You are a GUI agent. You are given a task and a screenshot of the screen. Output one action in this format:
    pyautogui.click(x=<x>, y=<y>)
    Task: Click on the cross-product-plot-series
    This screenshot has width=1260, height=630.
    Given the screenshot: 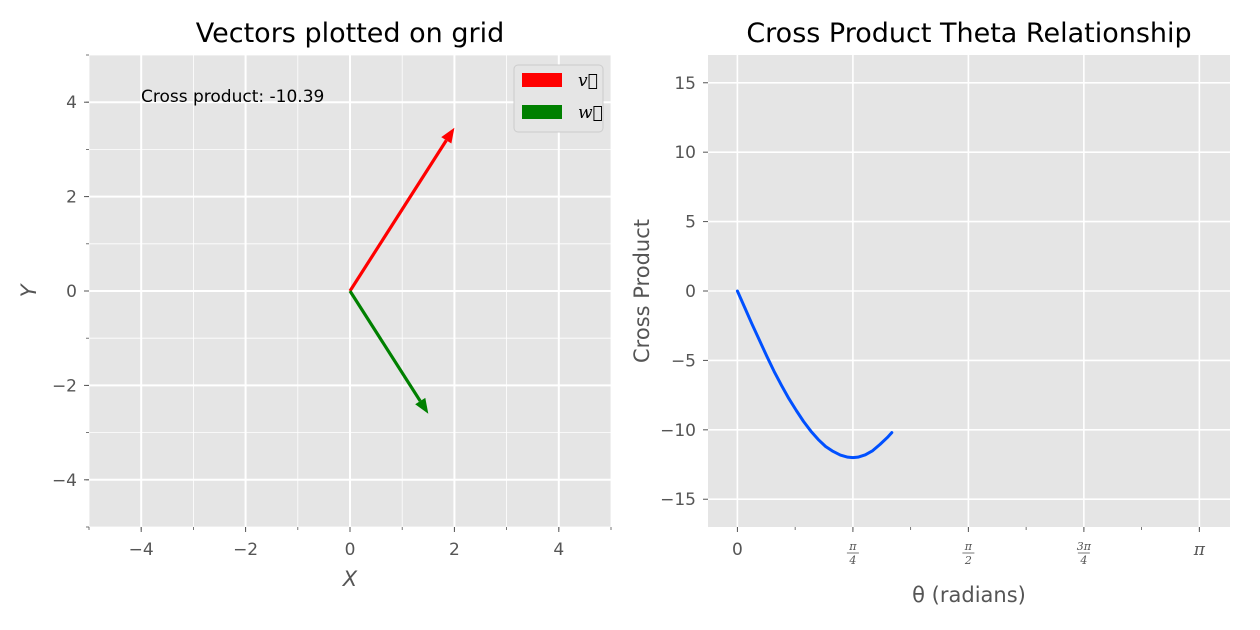 What is the action you would take?
    pyautogui.click(x=814, y=374)
    